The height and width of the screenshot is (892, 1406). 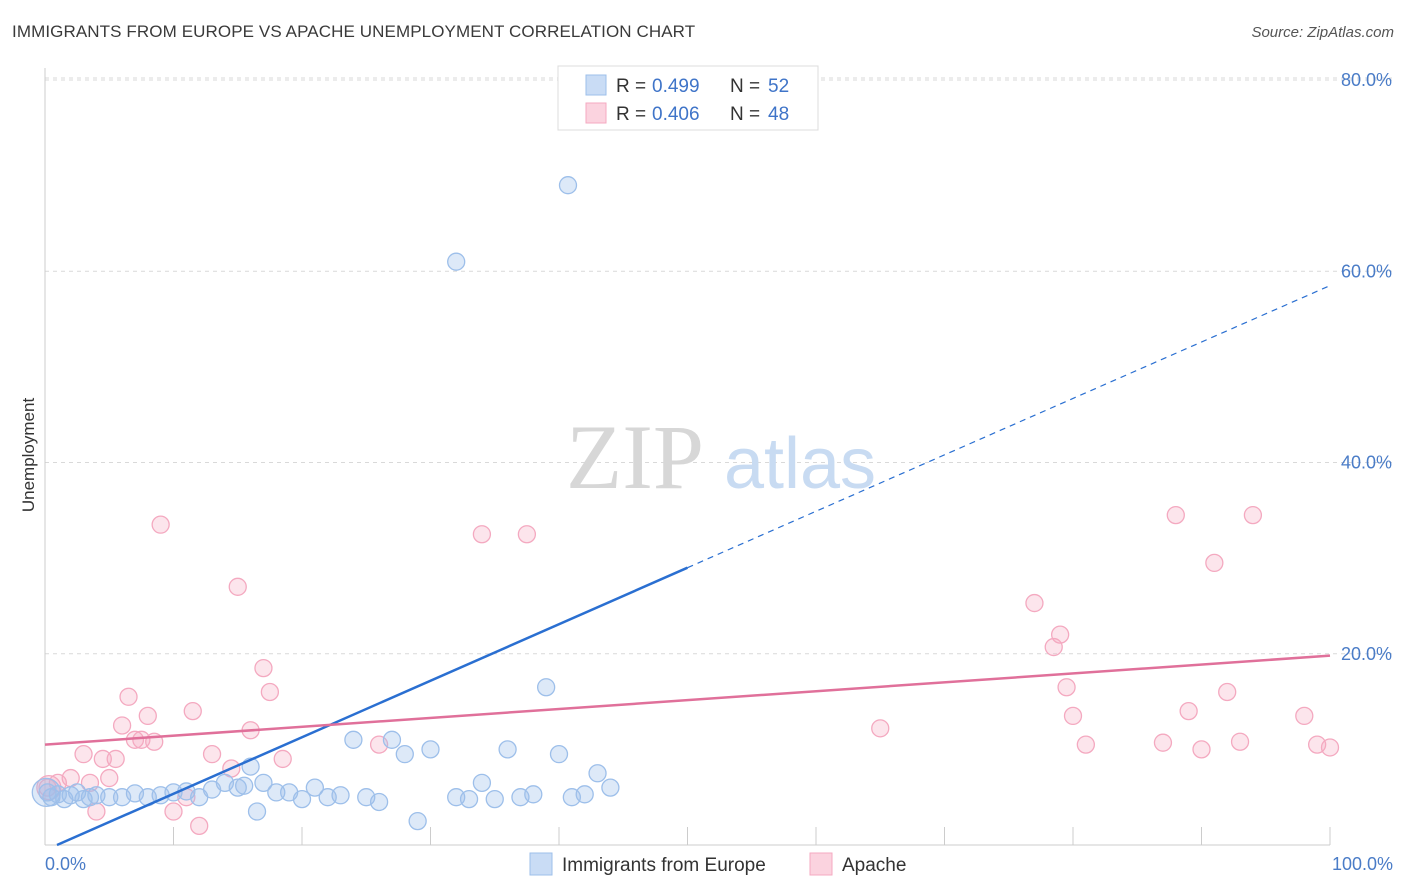 I want to click on y-tick-label-60: 60.0%, so click(x=1366, y=271).